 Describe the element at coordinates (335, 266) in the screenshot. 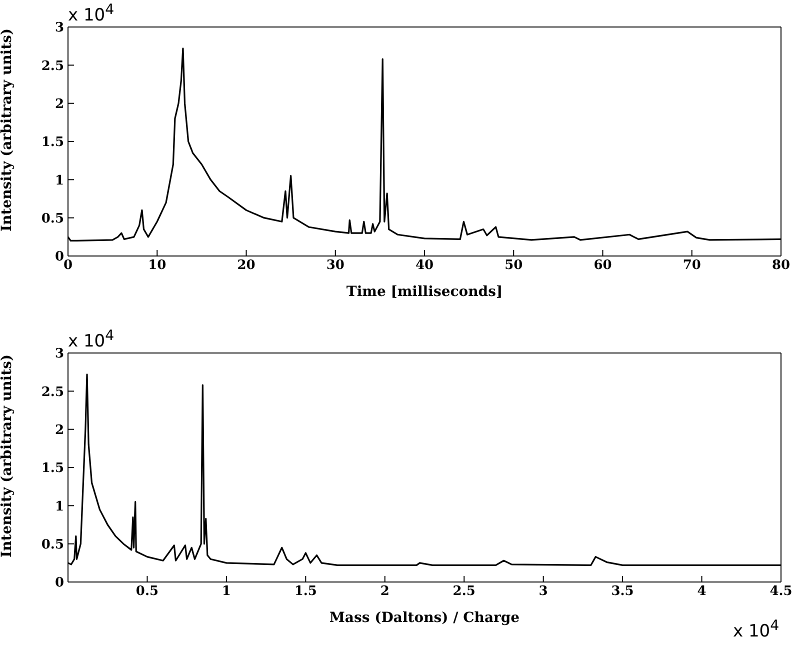

I see `x-tick-label: 30` at that location.